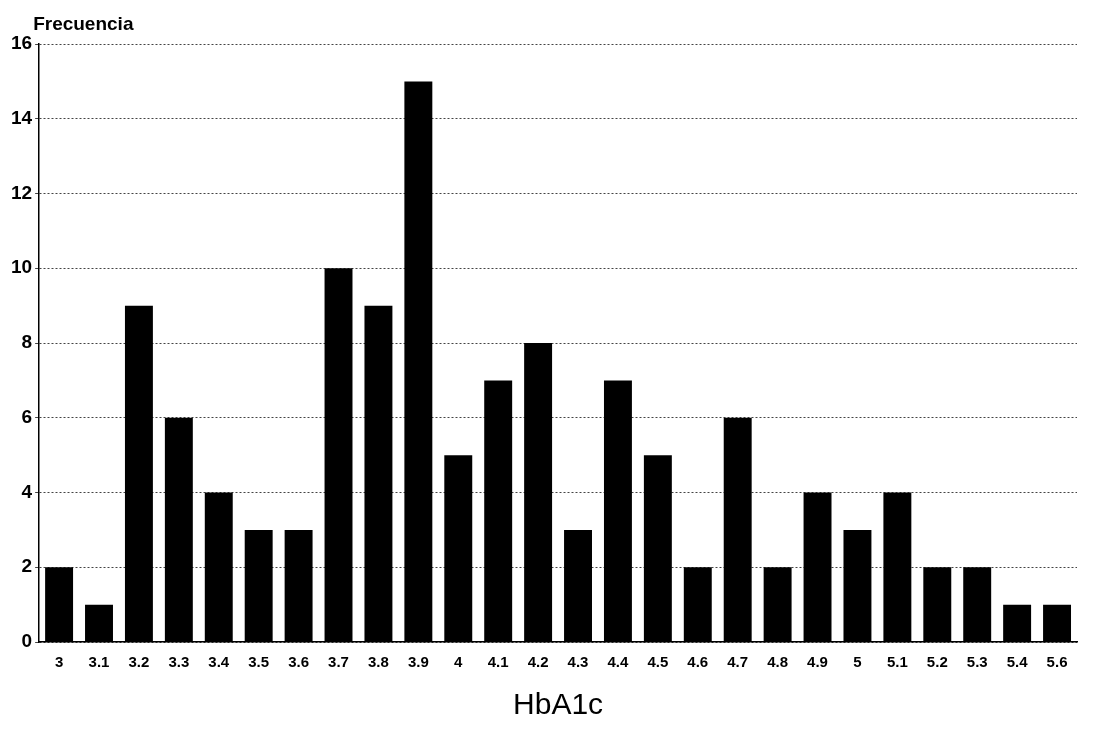 Image resolution: width=1093 pixels, height=736 pixels. What do you see at coordinates (27, 416) in the screenshot?
I see `y-tick-label: 6` at bounding box center [27, 416].